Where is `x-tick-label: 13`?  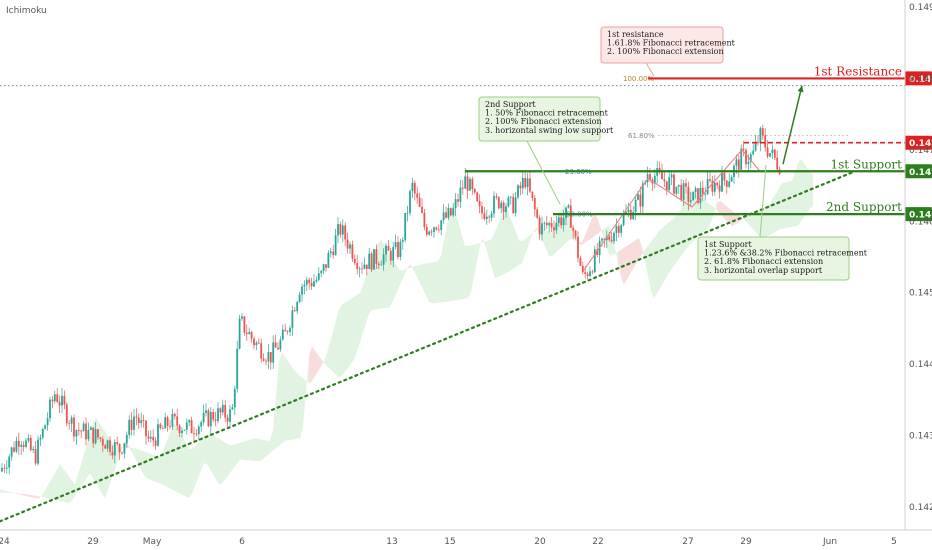 x-tick-label: 13 is located at coordinates (391, 542).